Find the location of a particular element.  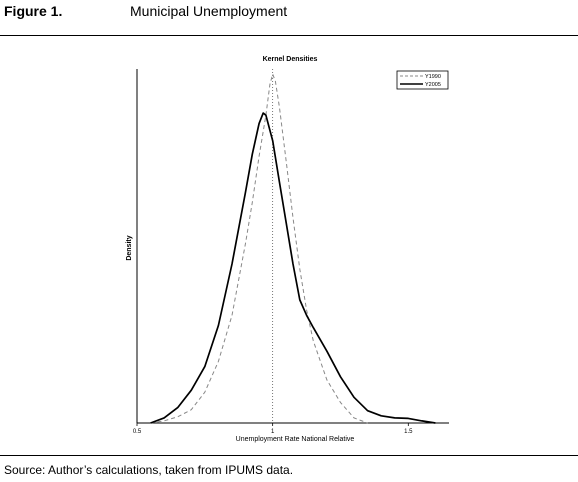

x-tick-label-1: 1 is located at coordinates (273, 432).